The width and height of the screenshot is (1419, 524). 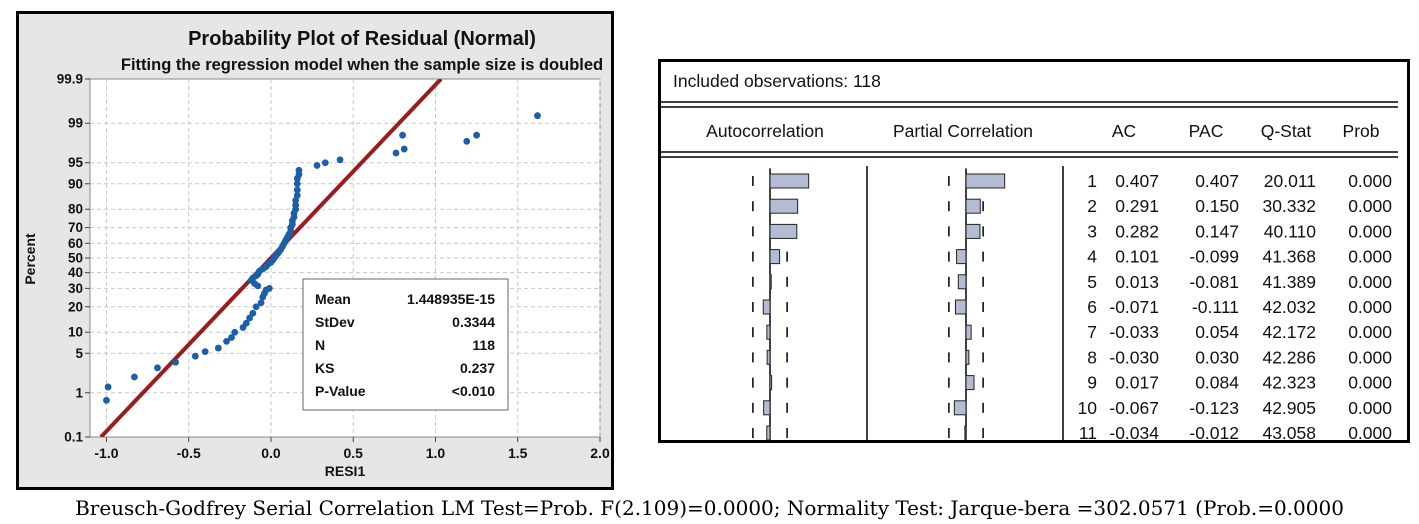 I want to click on ac-cell: 0.291, so click(x=1137, y=206).